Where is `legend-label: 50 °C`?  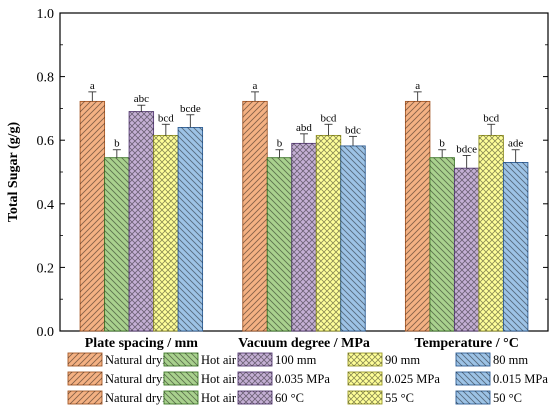
legend-label: 50 °C is located at coordinates (507, 398).